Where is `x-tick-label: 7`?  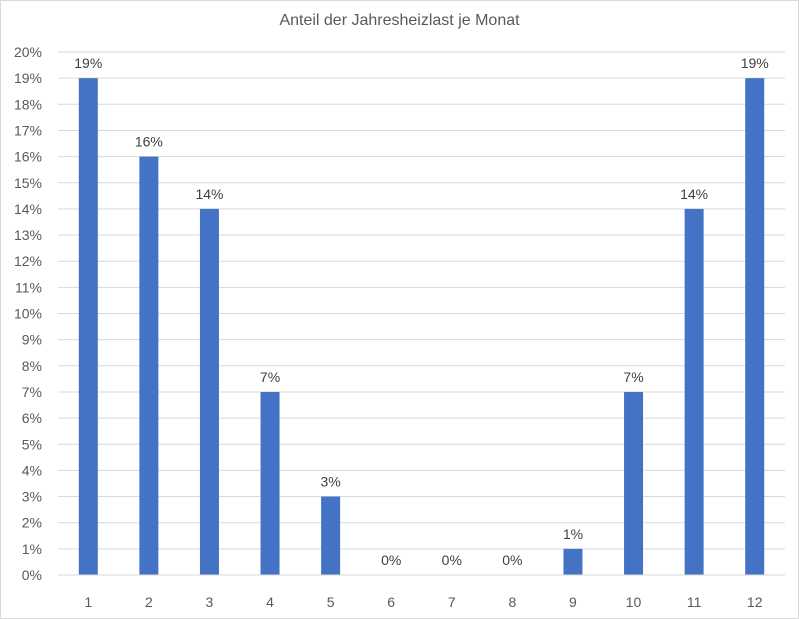
x-tick-label: 7 is located at coordinates (452, 602).